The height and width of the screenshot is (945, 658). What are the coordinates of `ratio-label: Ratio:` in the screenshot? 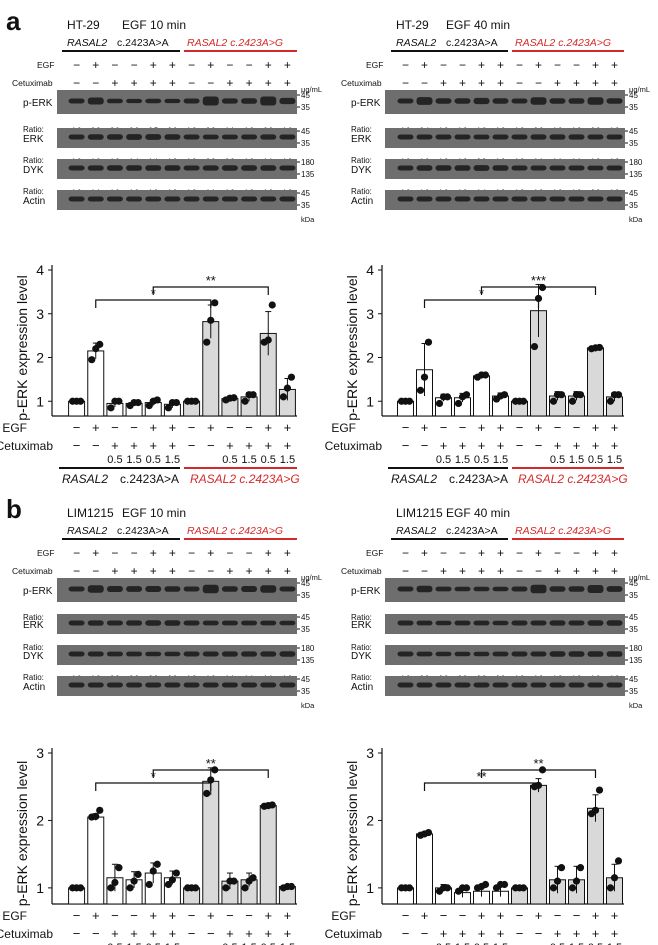 It's located at (361, 160).